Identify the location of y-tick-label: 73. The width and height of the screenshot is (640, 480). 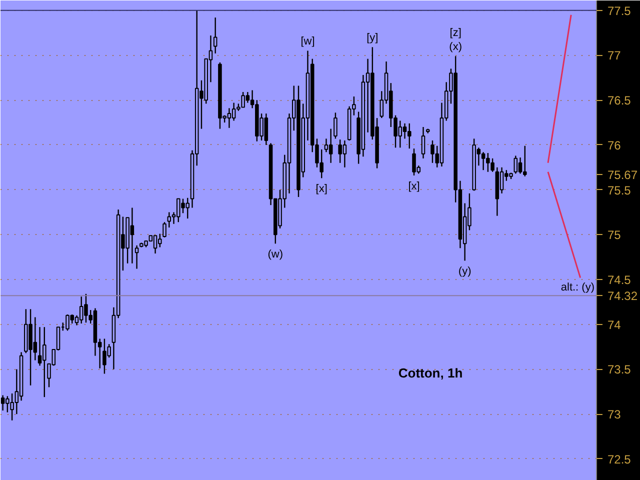
(615, 415).